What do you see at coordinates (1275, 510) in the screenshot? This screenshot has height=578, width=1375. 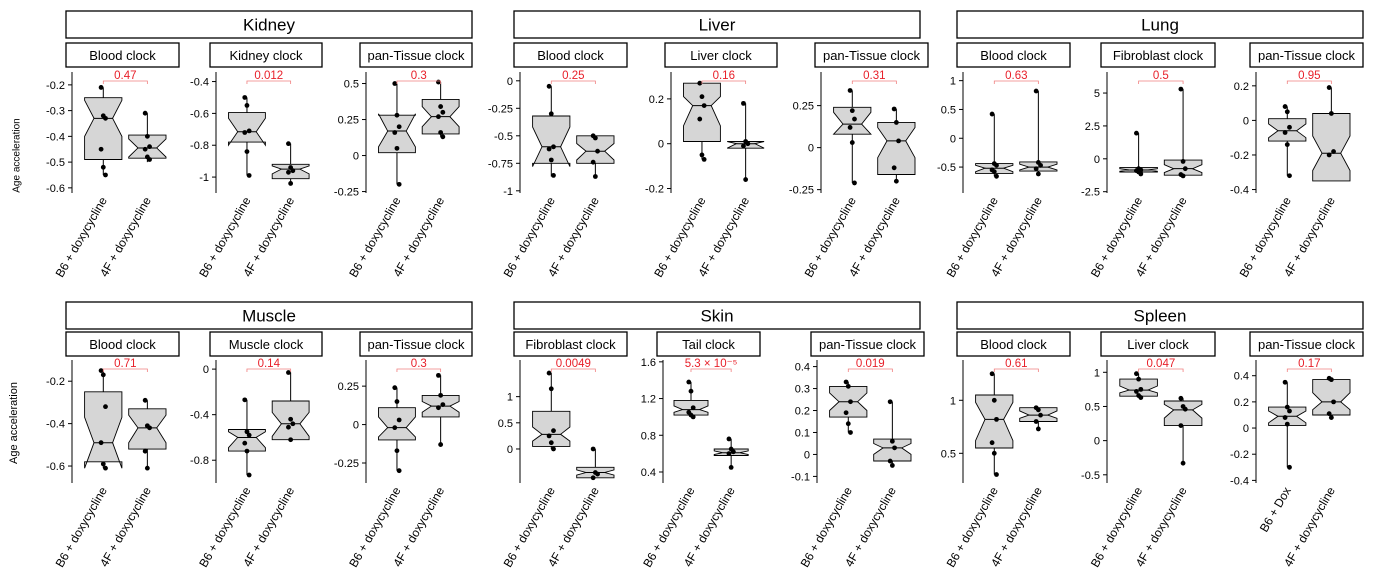 I see `category-label: B6 + Dox` at bounding box center [1275, 510].